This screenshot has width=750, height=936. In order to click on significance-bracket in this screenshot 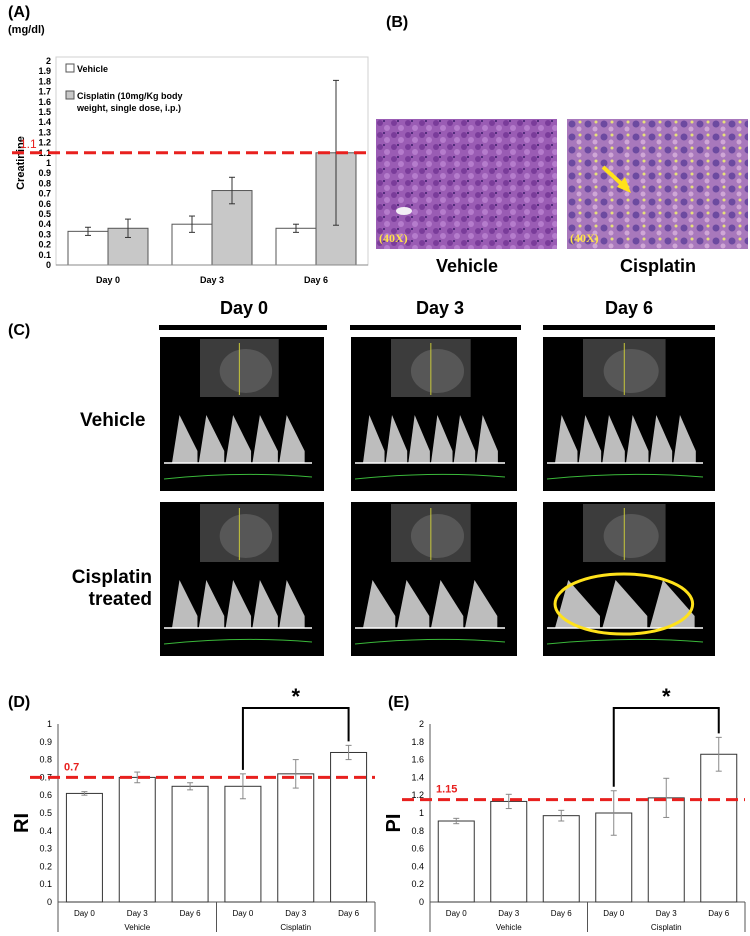, I will do `click(295, 738)`.